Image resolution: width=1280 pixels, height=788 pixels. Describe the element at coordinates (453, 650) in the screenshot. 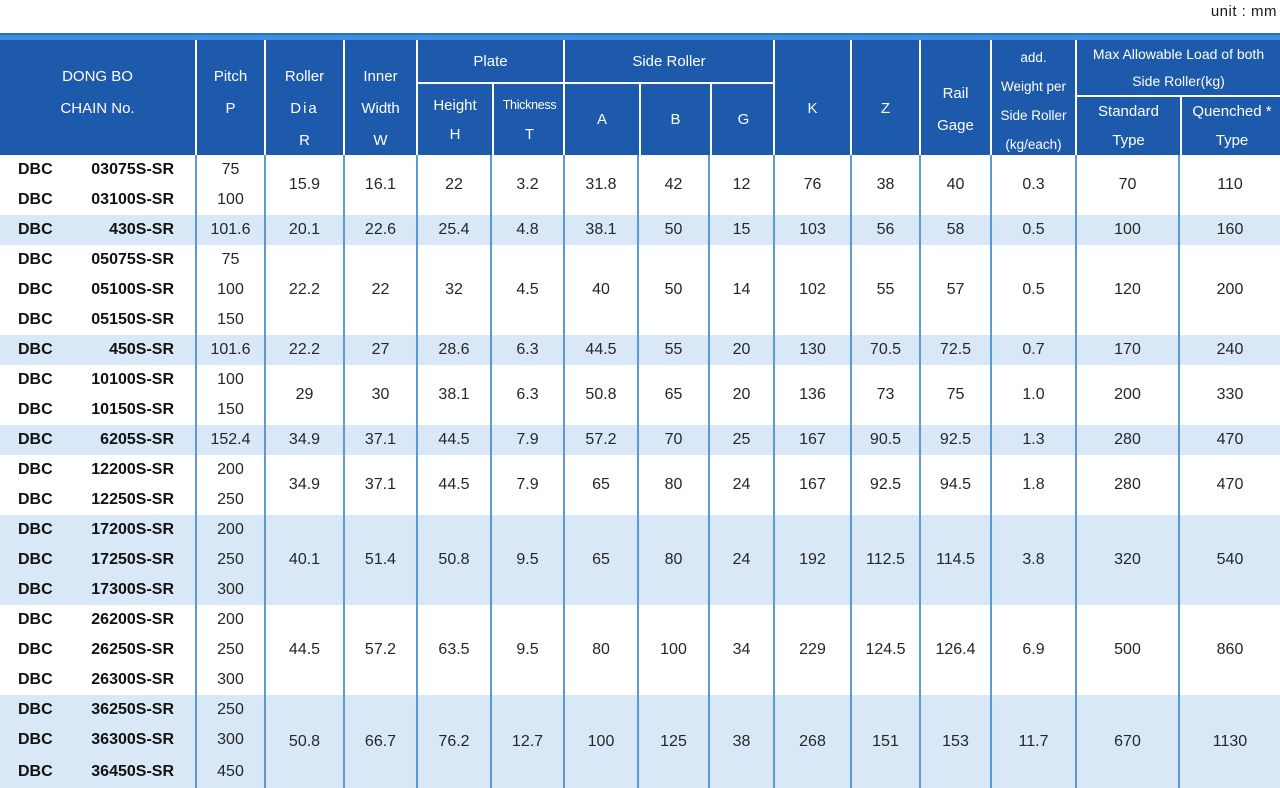

I see `height-cell: 63.5` at that location.